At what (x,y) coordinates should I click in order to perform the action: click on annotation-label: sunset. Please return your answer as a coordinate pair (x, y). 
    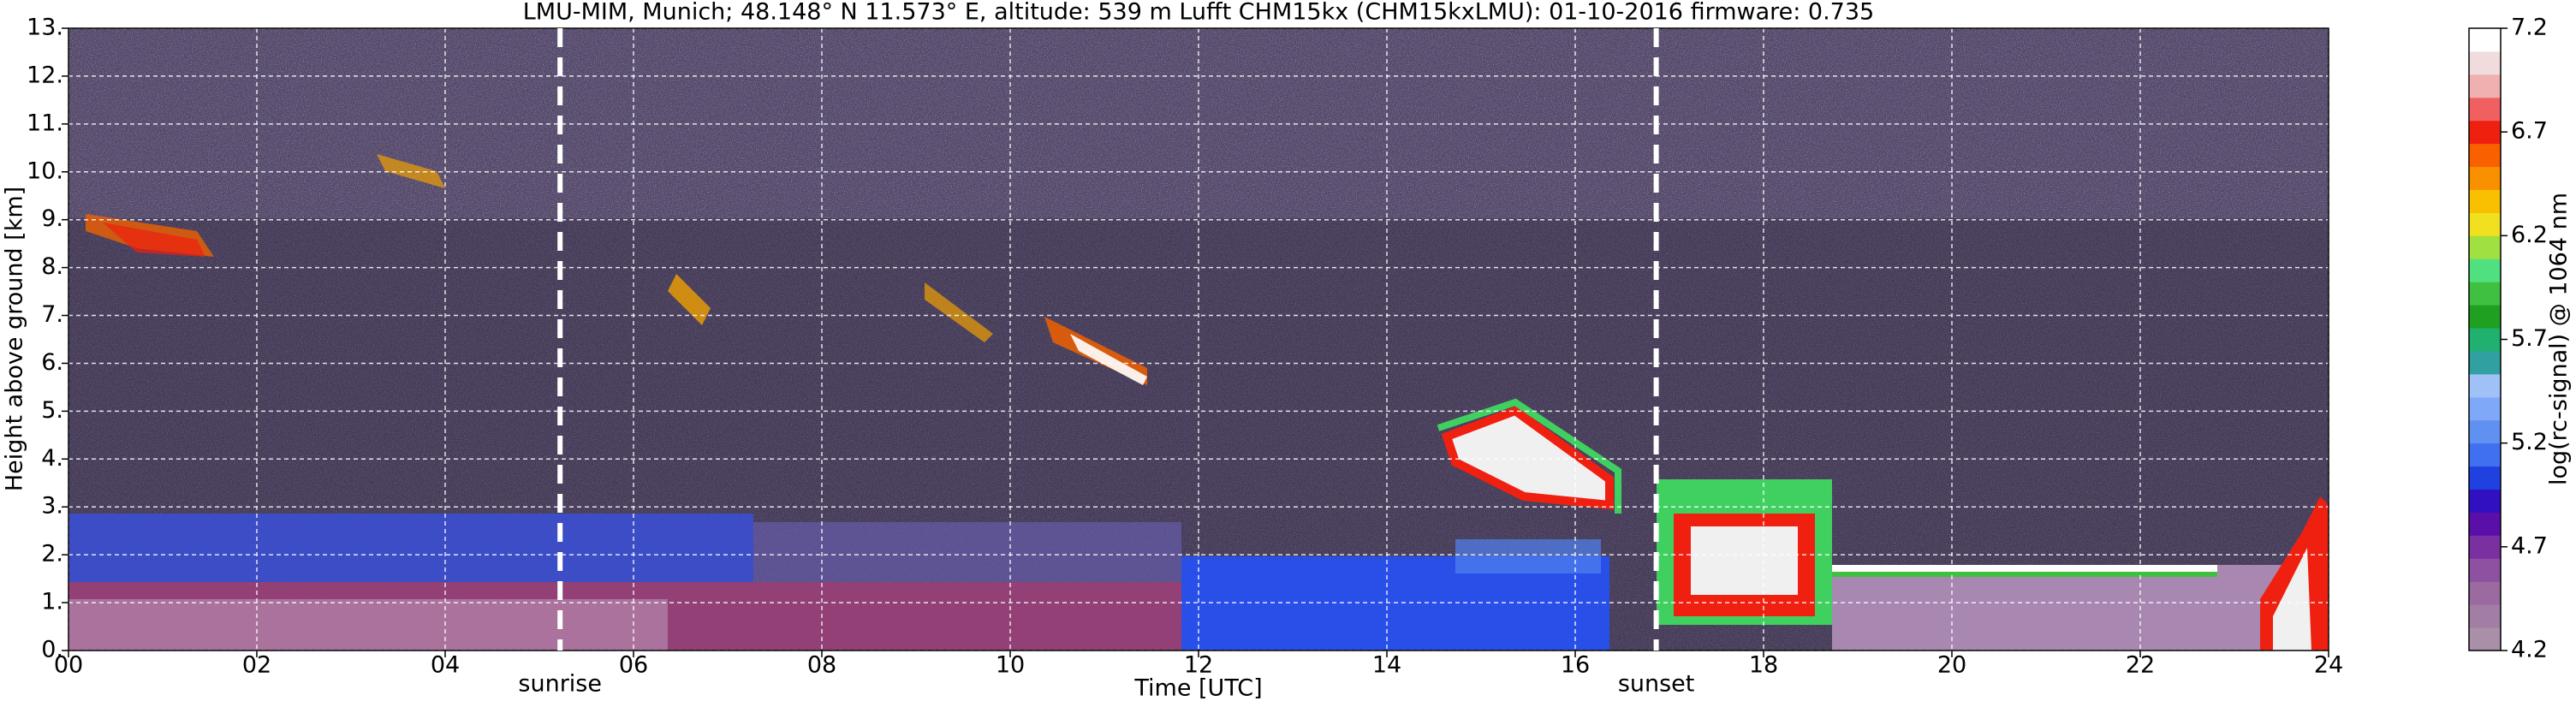
    Looking at the image, I should click on (1657, 684).